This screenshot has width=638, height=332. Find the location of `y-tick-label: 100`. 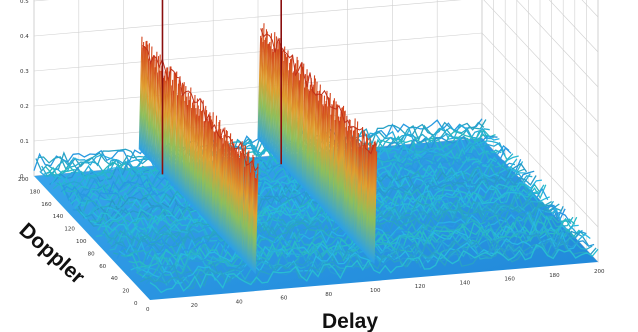

y-tick-label: 100 is located at coordinates (81, 242).